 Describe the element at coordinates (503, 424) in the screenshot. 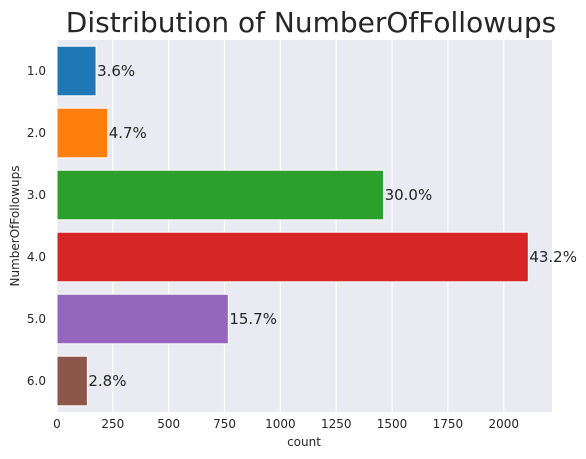

I see `x-tick-label: 2000` at that location.